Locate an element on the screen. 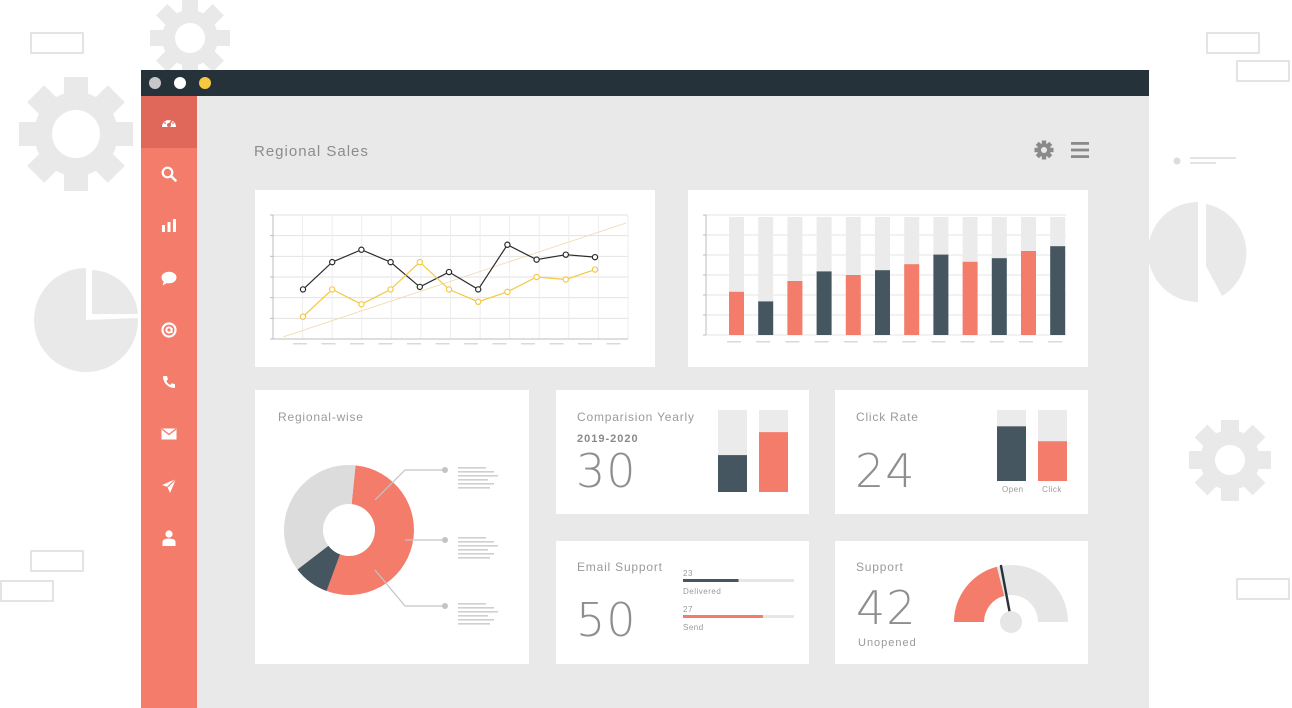 The height and width of the screenshot is (708, 1292). sidebar-item-charts is located at coordinates (169, 226).